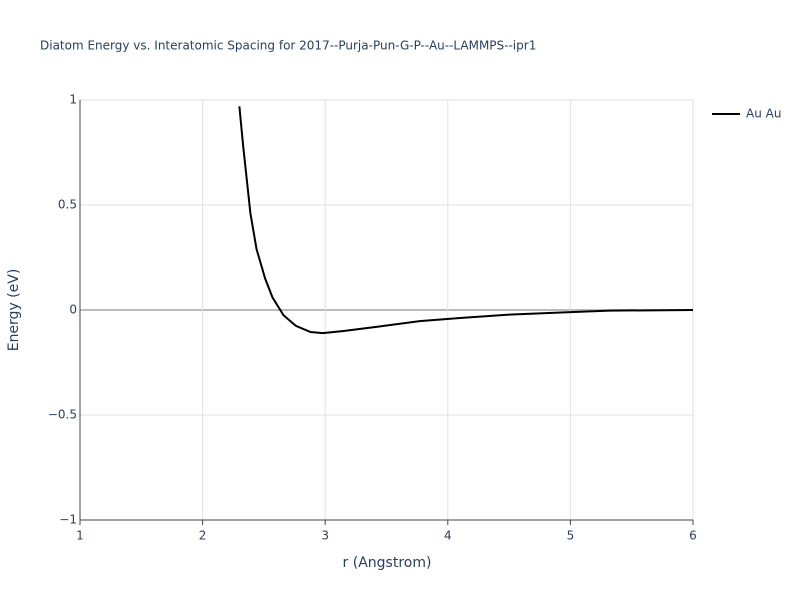 The image size is (800, 600). What do you see at coordinates (448, 536) in the screenshot?
I see `x-tick-label: 4` at bounding box center [448, 536].